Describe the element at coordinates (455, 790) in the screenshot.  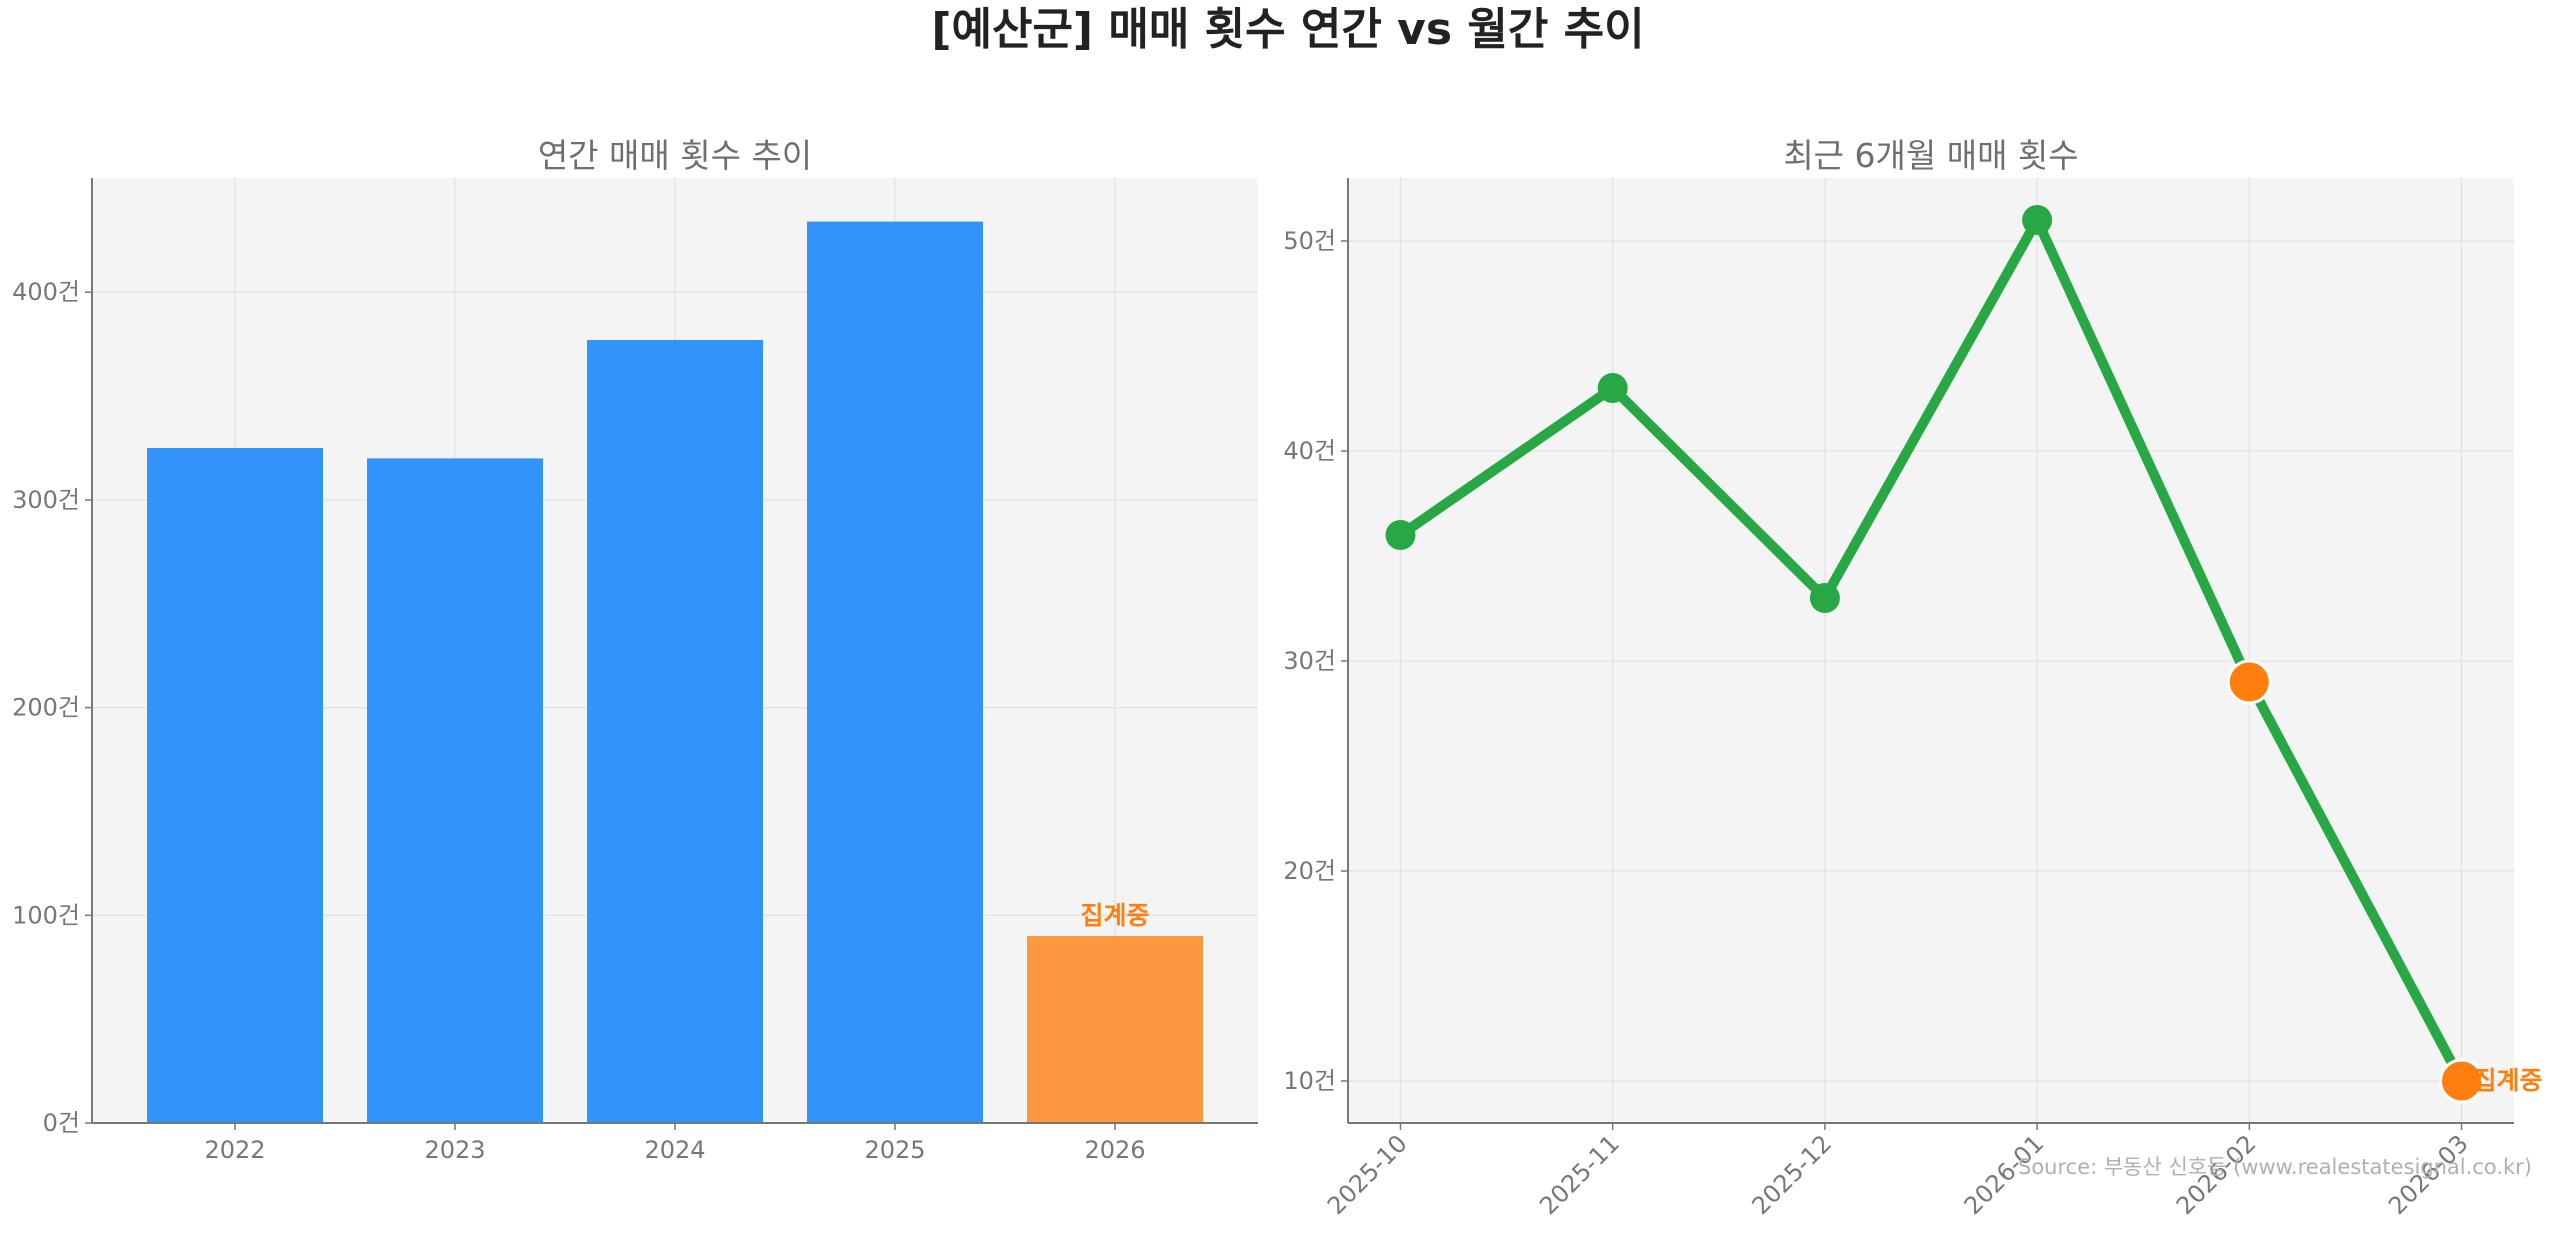
I see `bar-2023` at that location.